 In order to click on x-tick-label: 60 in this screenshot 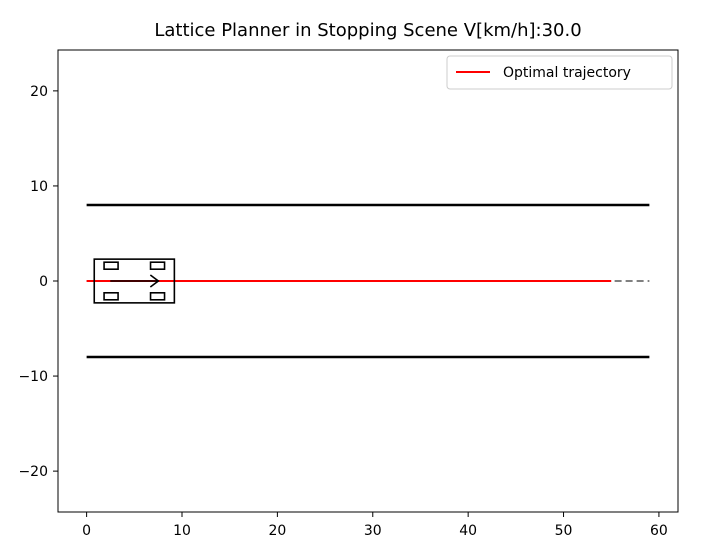, I will do `click(659, 531)`.